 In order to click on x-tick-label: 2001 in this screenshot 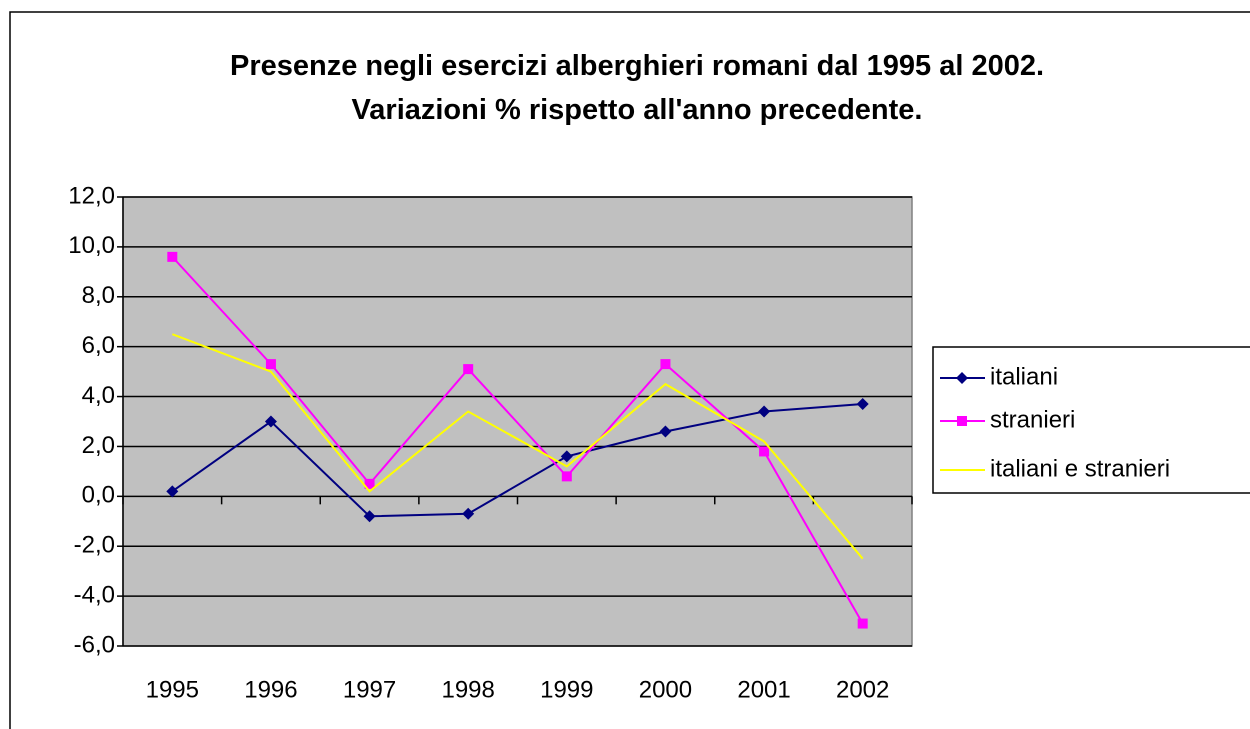, I will do `click(763, 689)`.